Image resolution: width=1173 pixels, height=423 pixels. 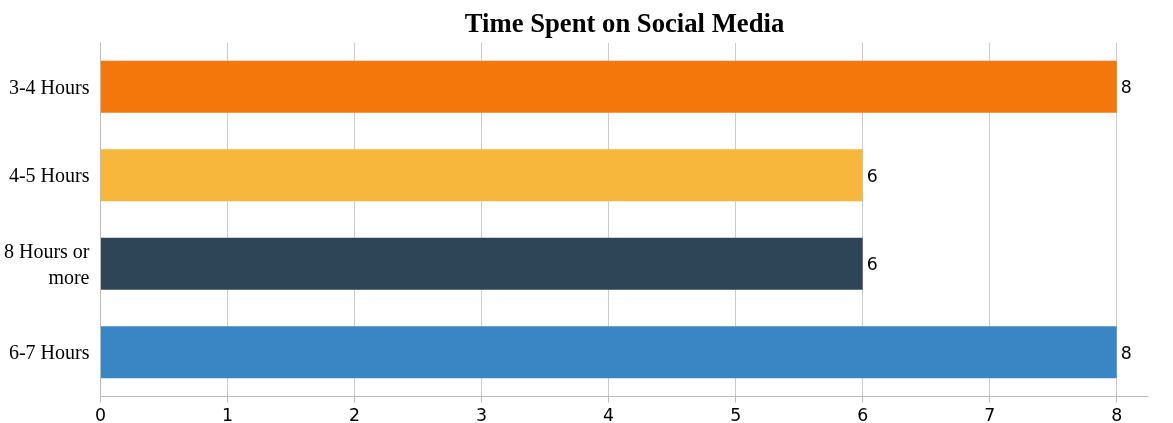 I want to click on x-tick-label: 6, so click(x=863, y=413).